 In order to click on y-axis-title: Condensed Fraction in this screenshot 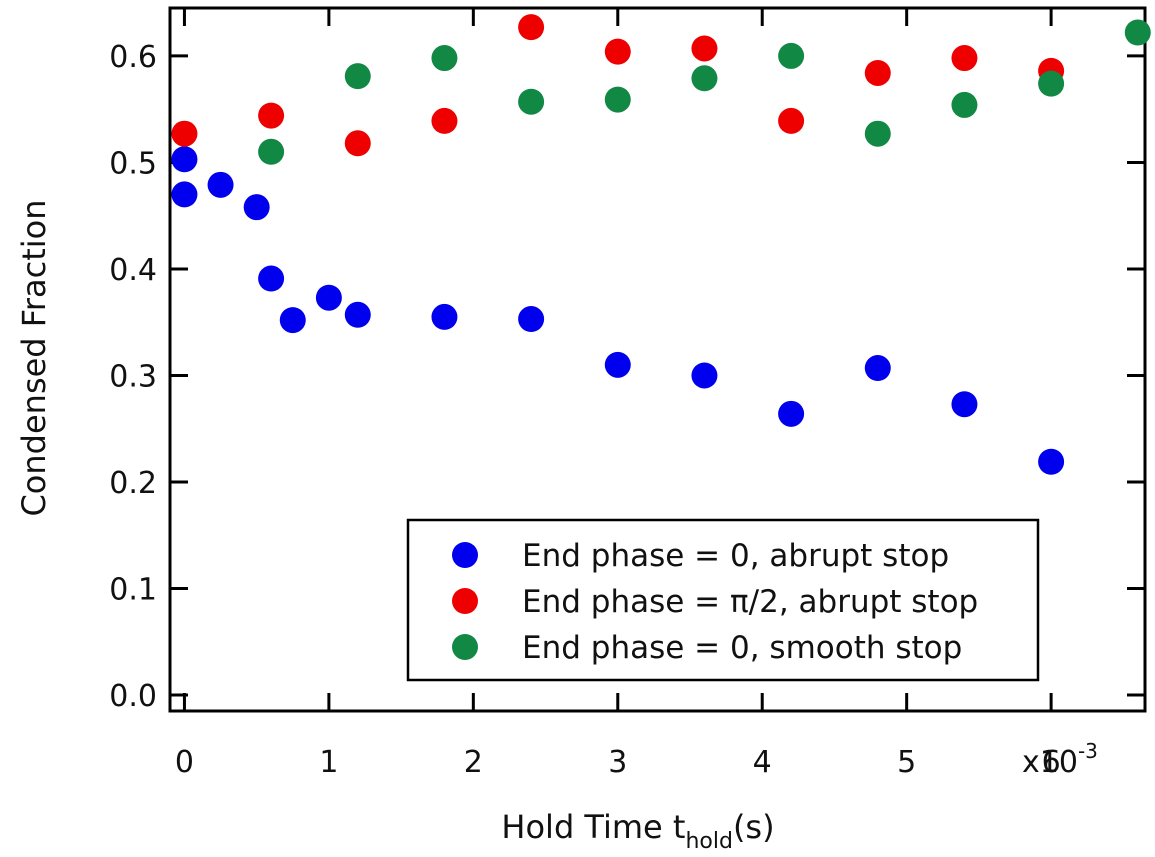, I will do `click(34, 357)`.